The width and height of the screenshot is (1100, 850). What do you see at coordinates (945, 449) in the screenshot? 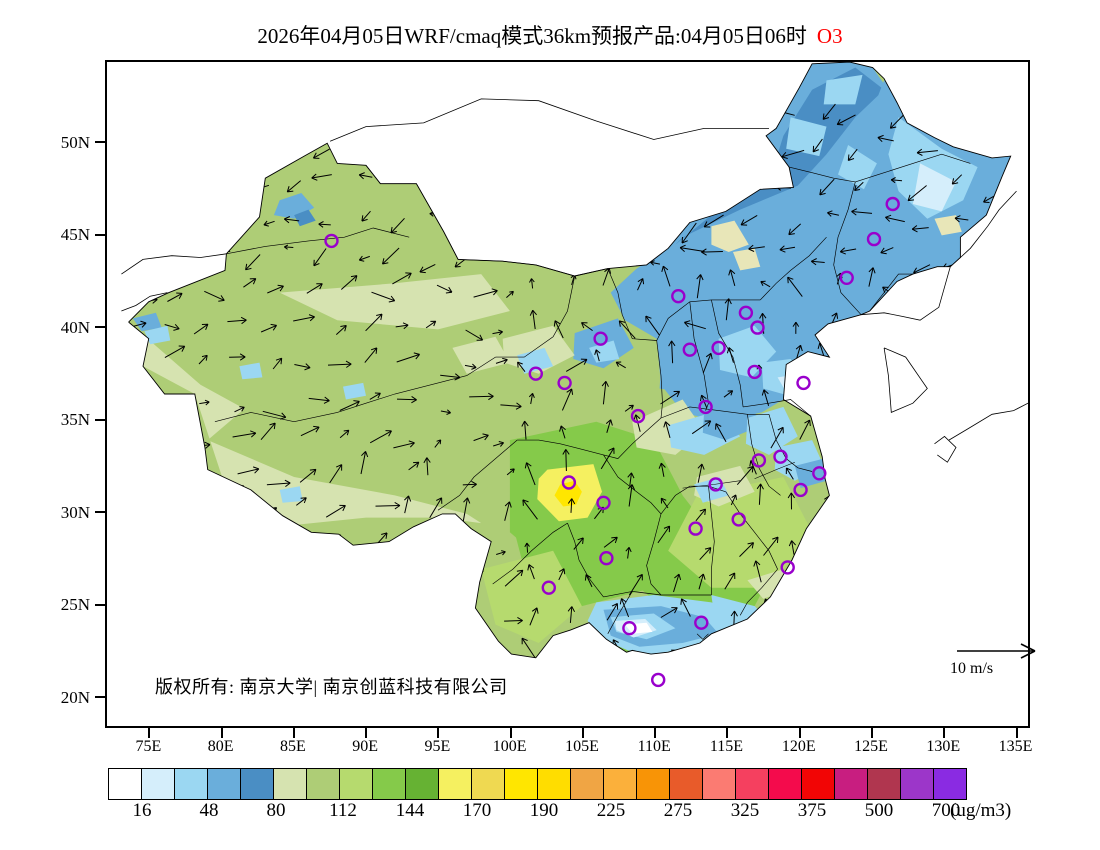
I see `kyushu-outline` at bounding box center [945, 449].